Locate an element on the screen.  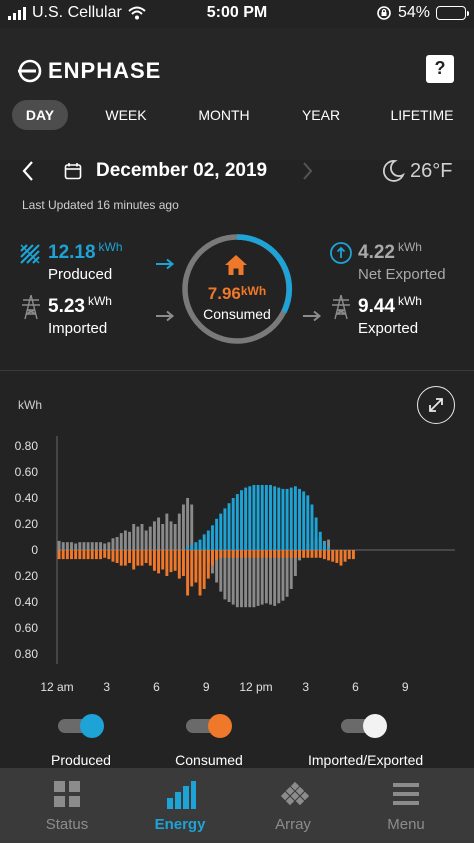
legend-produced-label: Produced is located at coordinates (81, 760).